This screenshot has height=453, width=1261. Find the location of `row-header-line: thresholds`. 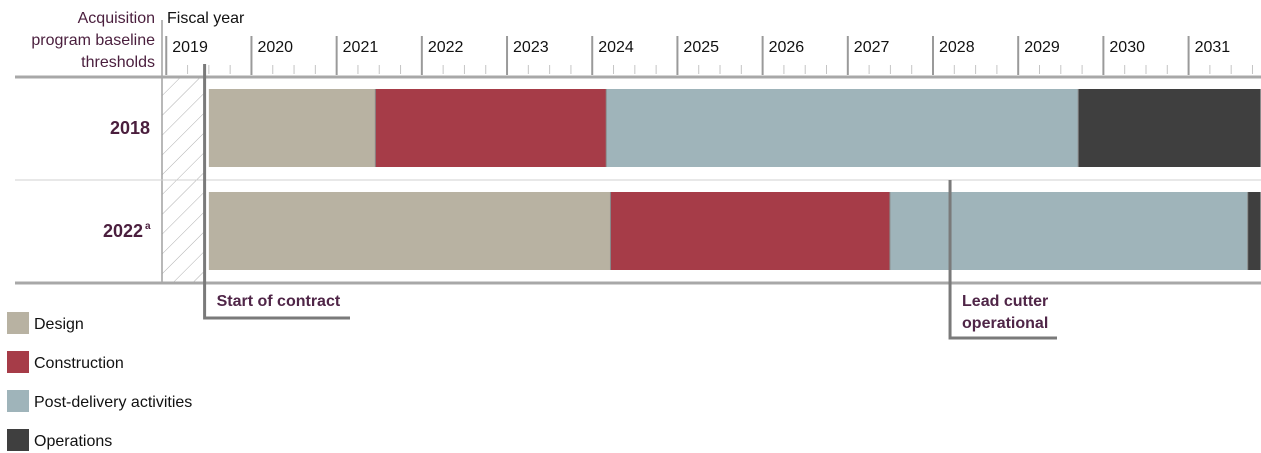

row-header-line: thresholds is located at coordinates (118, 62).